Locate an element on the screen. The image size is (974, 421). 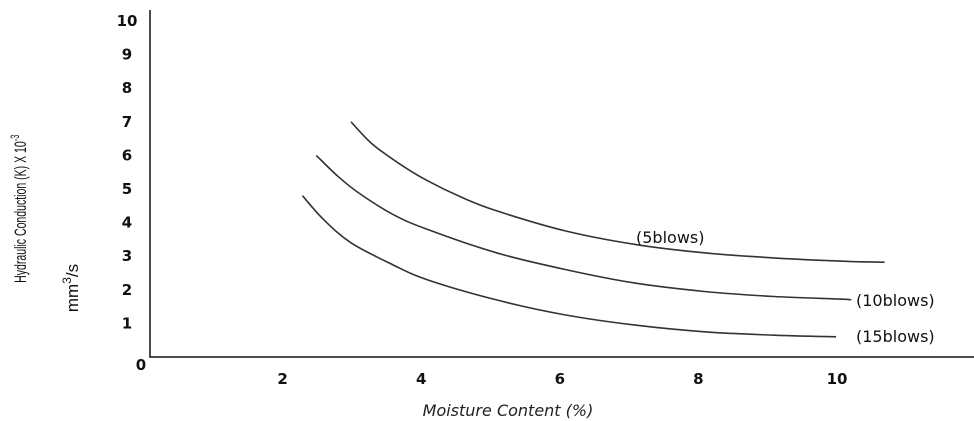
y-axis-label-line1: Hydraulic Conduction (K) X 10-3 is located at coordinates (19, 208).